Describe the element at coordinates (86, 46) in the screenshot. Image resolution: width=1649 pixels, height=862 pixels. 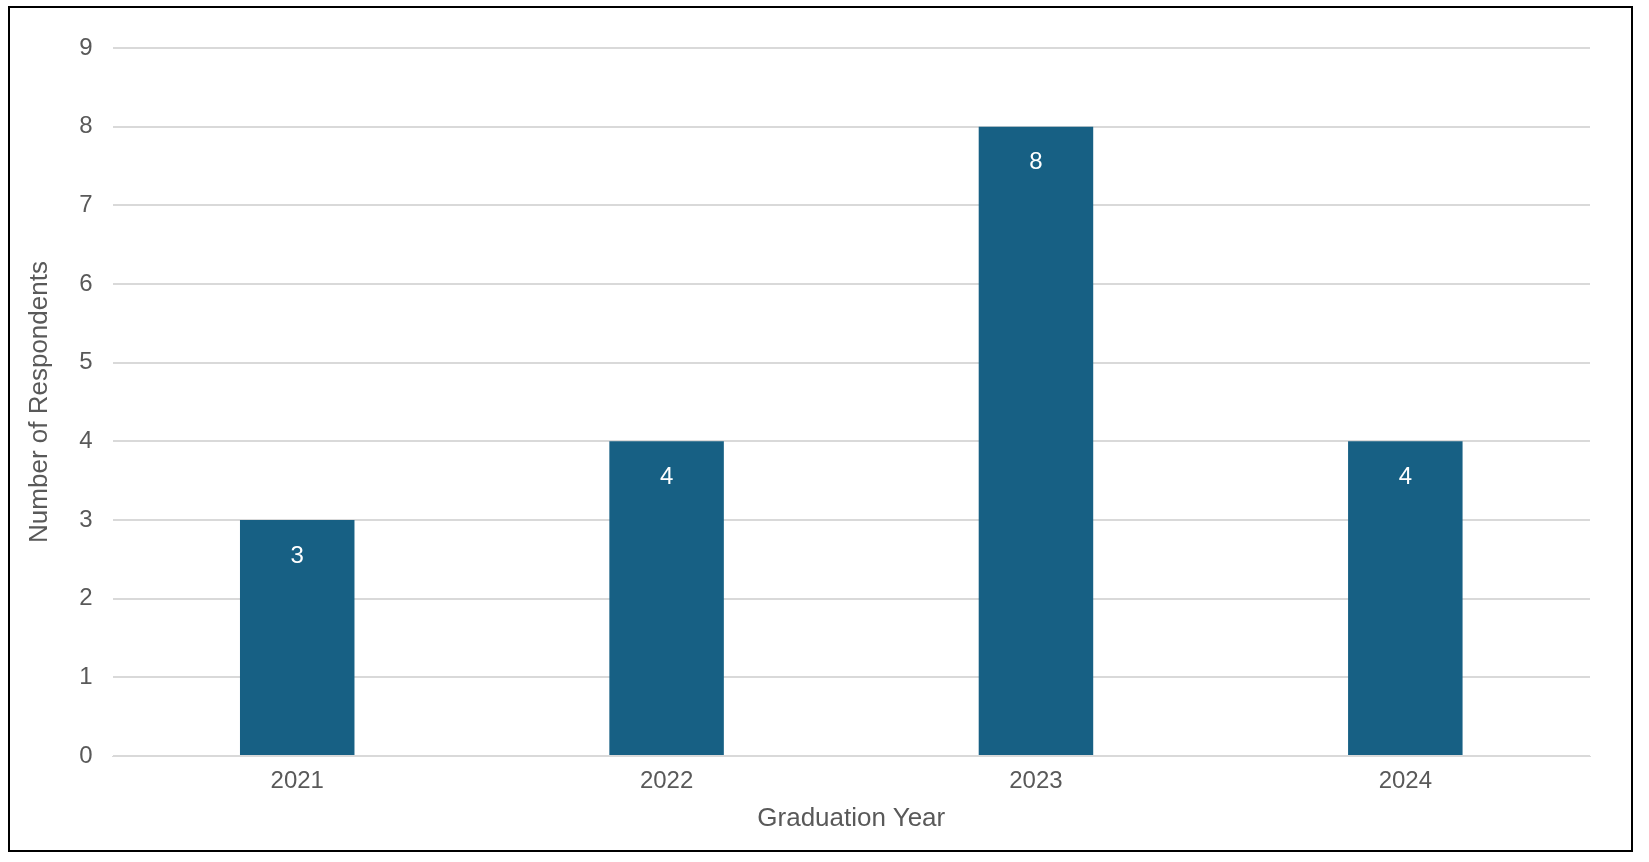
I see `y-tick-label: 9` at that location.